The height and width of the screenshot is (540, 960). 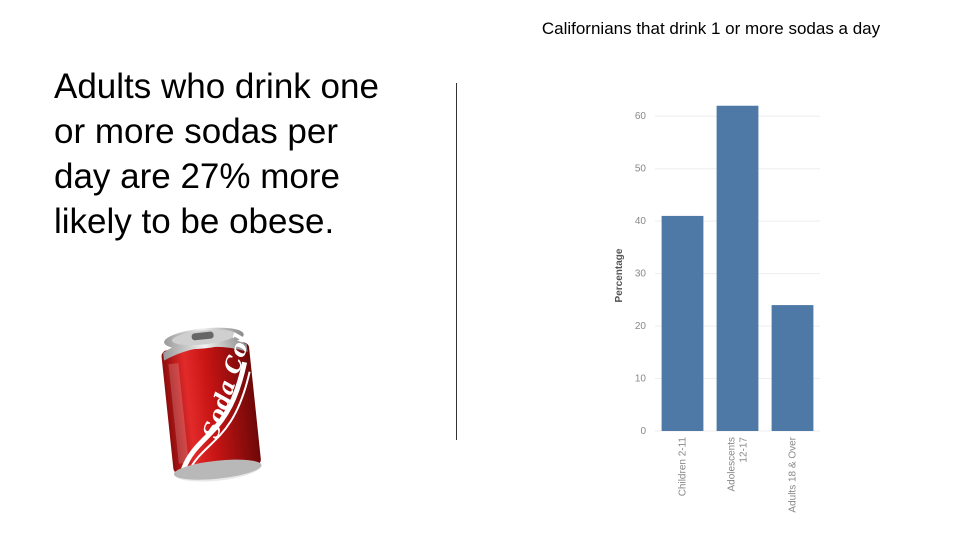 I want to click on bar-layer, so click(x=737, y=268).